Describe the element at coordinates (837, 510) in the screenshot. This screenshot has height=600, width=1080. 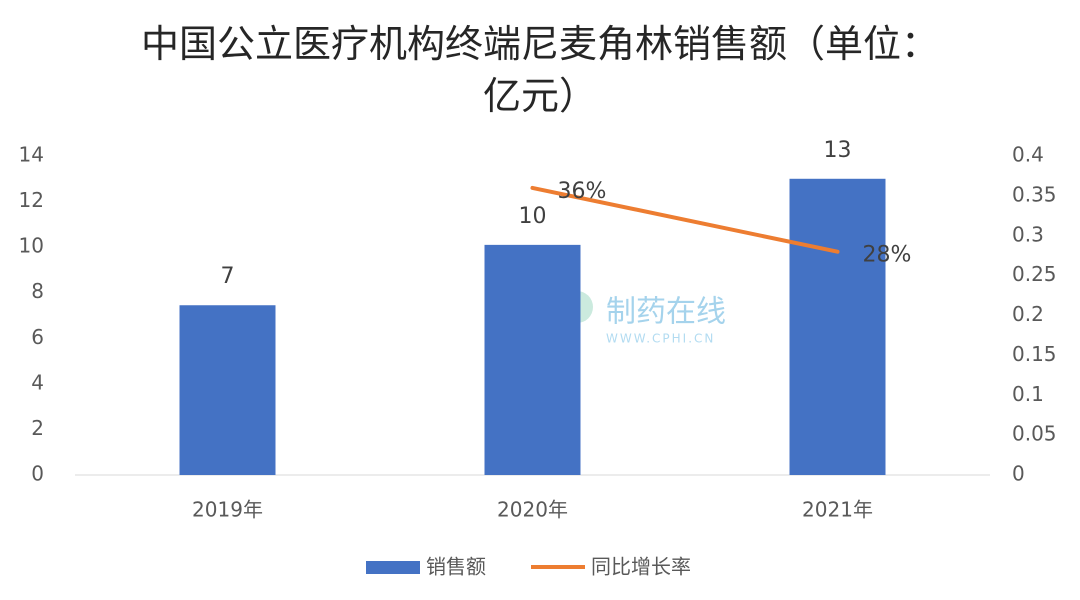
I see `x-tick-label: 2021年` at that location.